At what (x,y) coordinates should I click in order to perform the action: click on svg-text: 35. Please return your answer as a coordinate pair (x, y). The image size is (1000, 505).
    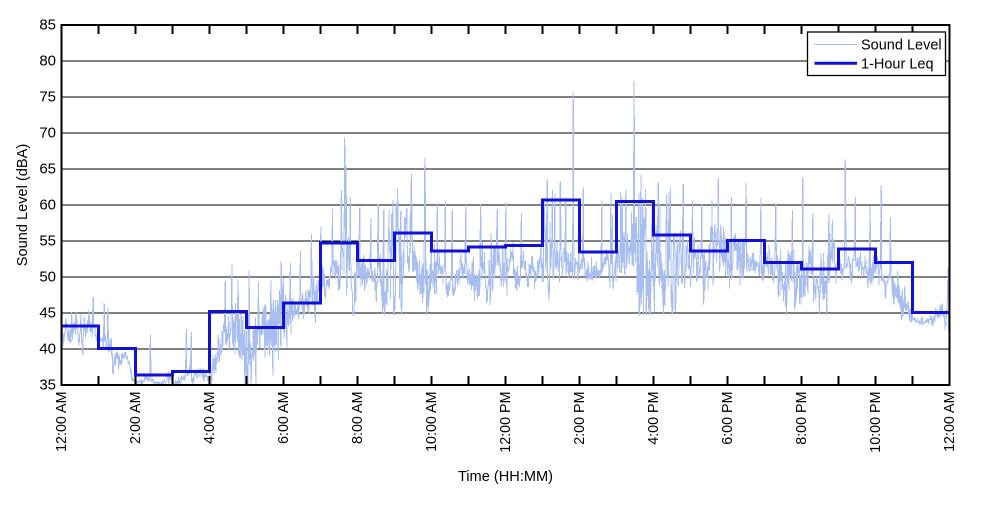
    Looking at the image, I should click on (47, 385).